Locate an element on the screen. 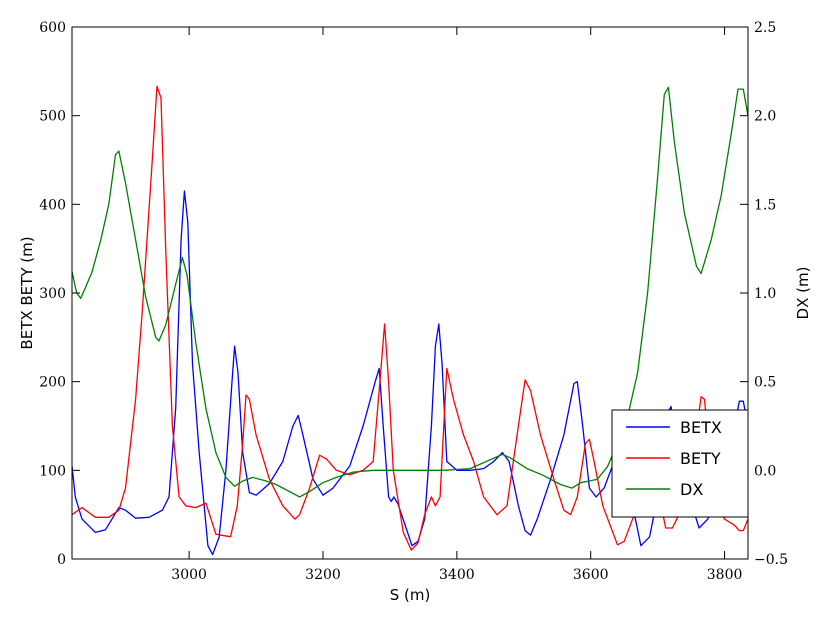  y-tick-label-left: 200 is located at coordinates (52, 383).